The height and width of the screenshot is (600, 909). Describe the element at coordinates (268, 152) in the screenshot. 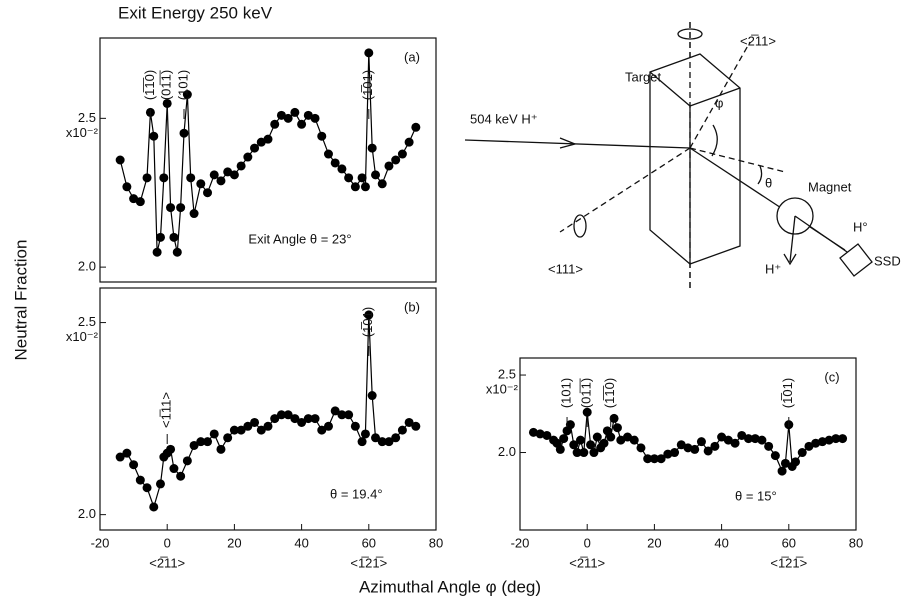

I see `series-line` at that location.